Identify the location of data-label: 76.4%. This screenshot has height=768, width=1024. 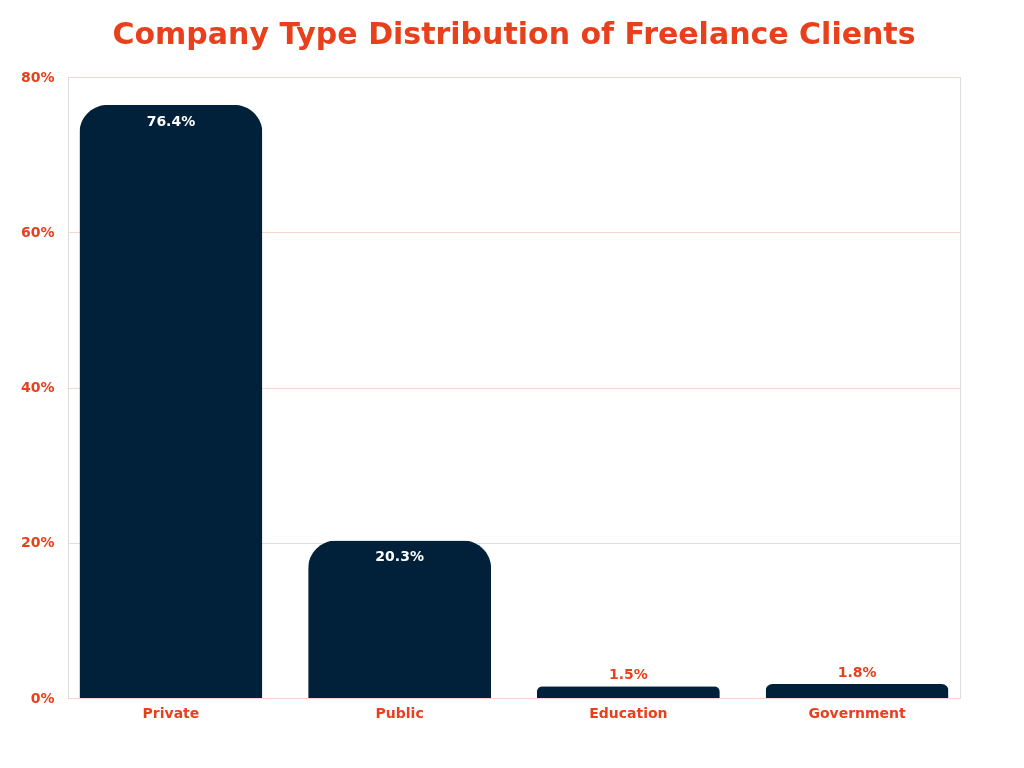
(171, 120).